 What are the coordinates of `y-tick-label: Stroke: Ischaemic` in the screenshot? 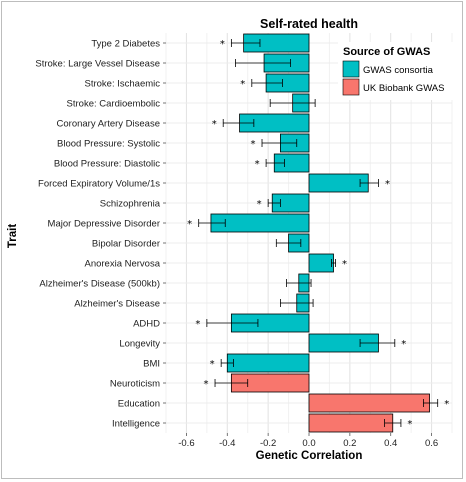 It's located at (123, 84).